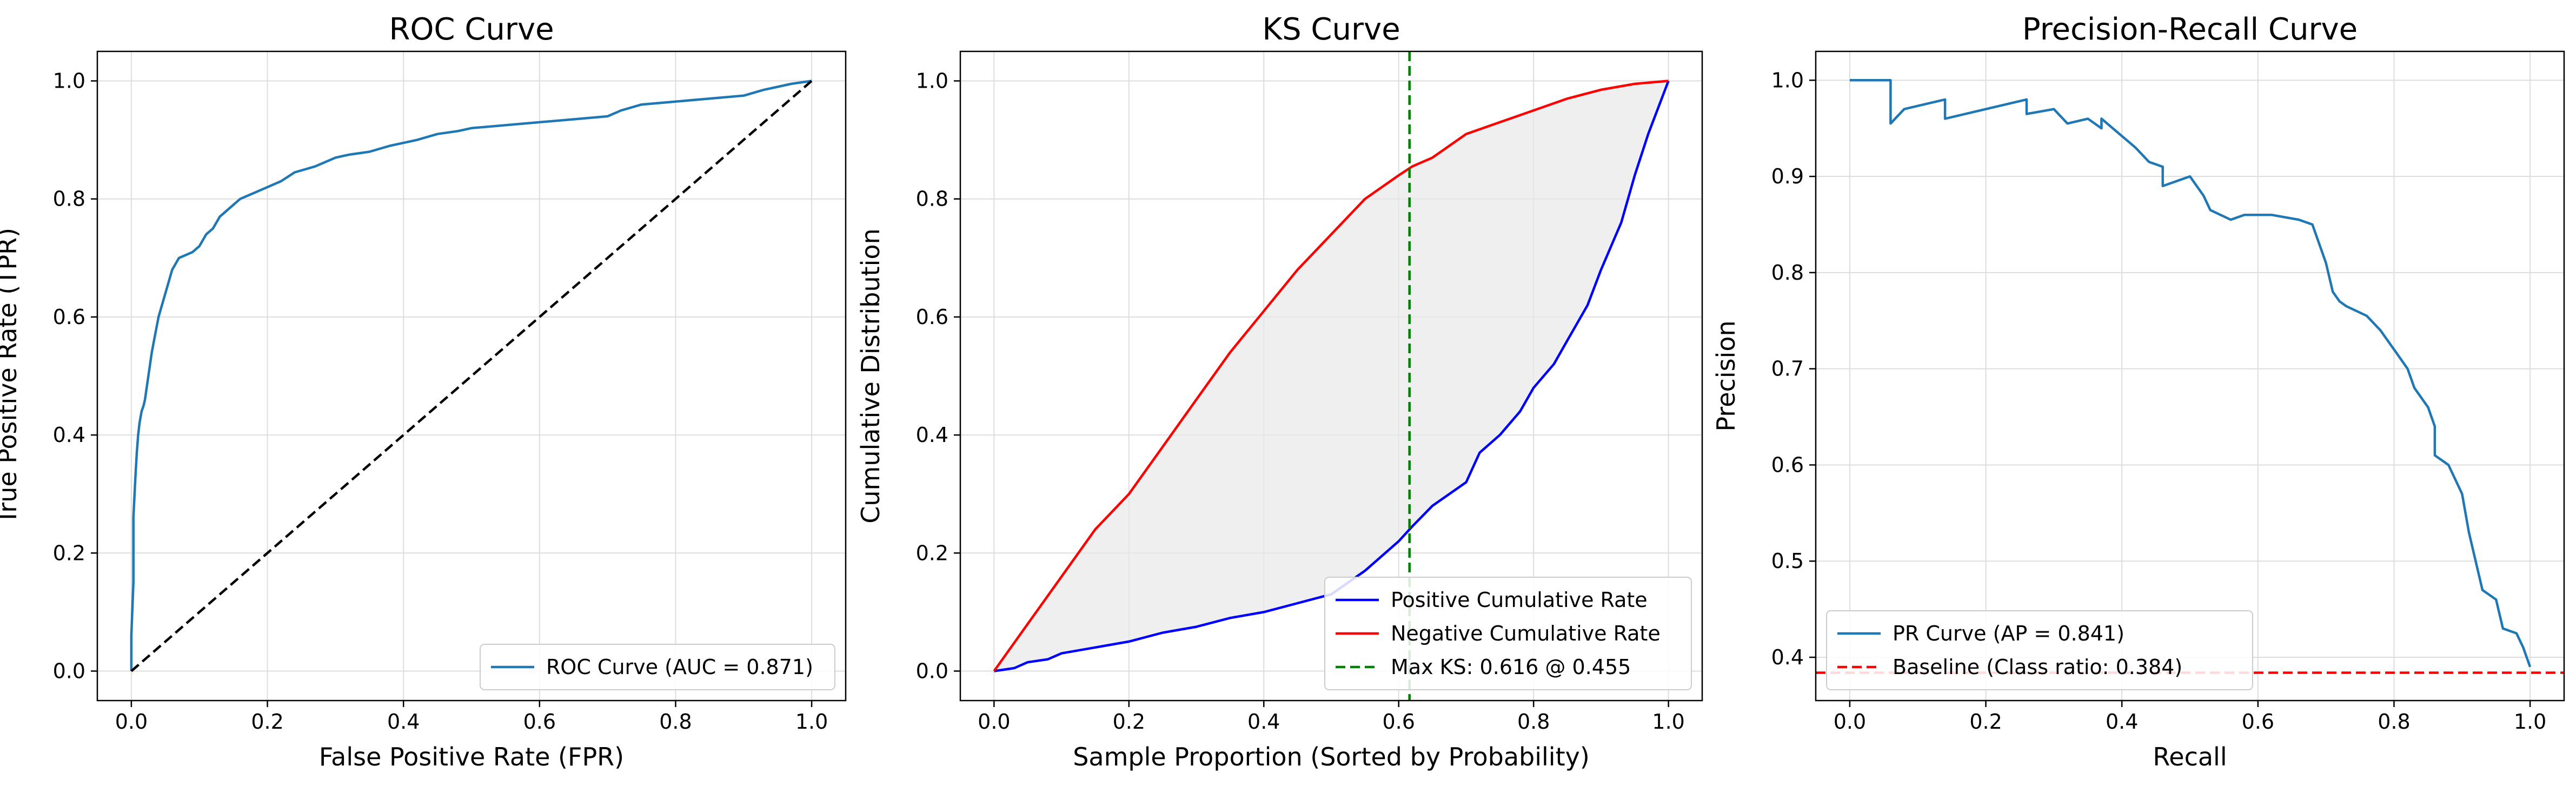  What do you see at coordinates (11, 376) in the screenshot?
I see `y-axis-label: True Positive Rate (TPR)` at bounding box center [11, 376].